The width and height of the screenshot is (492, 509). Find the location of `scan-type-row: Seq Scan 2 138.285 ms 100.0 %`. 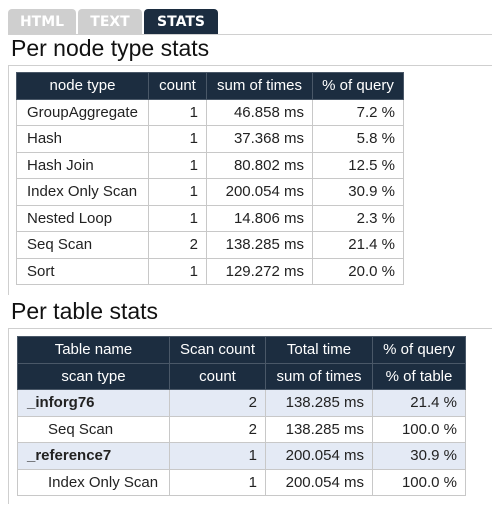

scan-type-row: Seq Scan 2 138.285 ms 100.0 % is located at coordinates (241, 429).